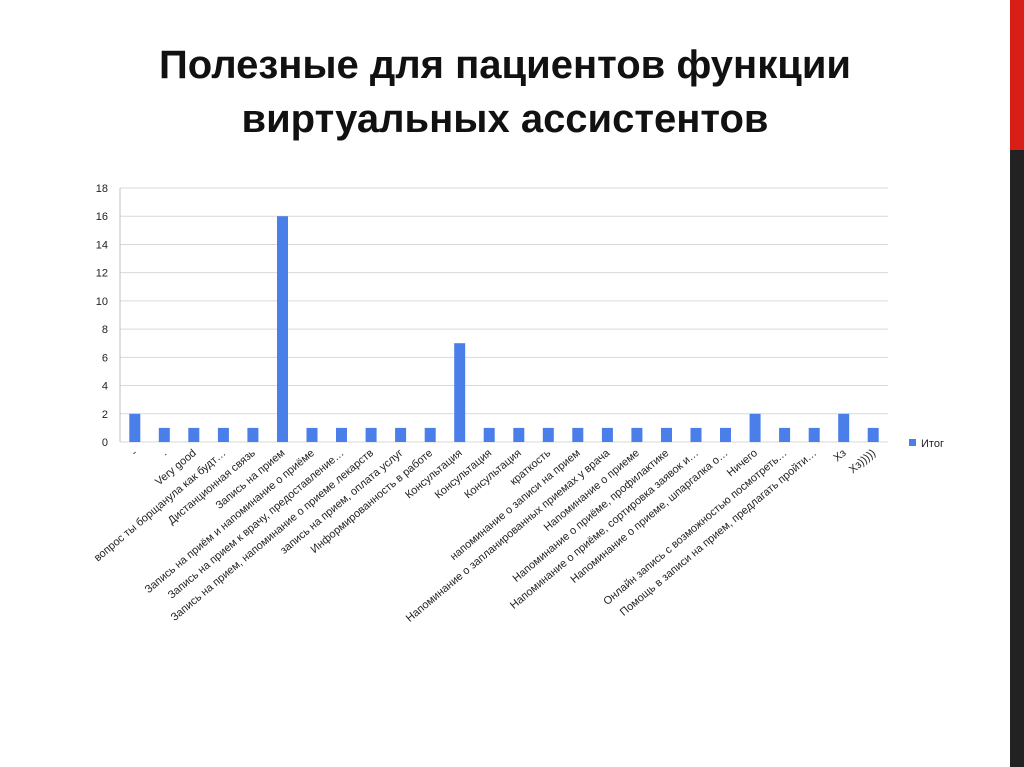 Image resolution: width=1024 pixels, height=767 pixels. What do you see at coordinates (102, 302) in the screenshot?
I see `y-tick-label: 10` at bounding box center [102, 302].